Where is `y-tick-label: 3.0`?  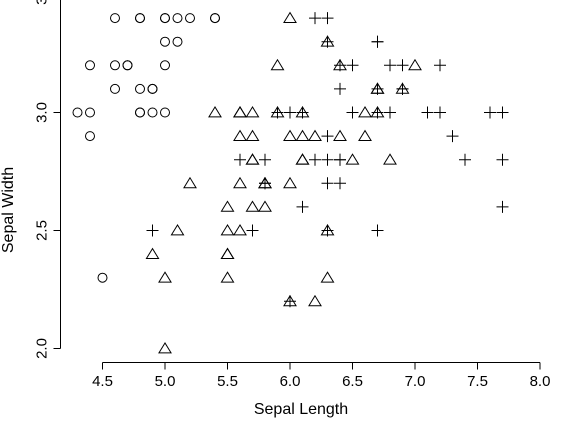
y-tick-label: 3.0 is located at coordinates (42, 112).